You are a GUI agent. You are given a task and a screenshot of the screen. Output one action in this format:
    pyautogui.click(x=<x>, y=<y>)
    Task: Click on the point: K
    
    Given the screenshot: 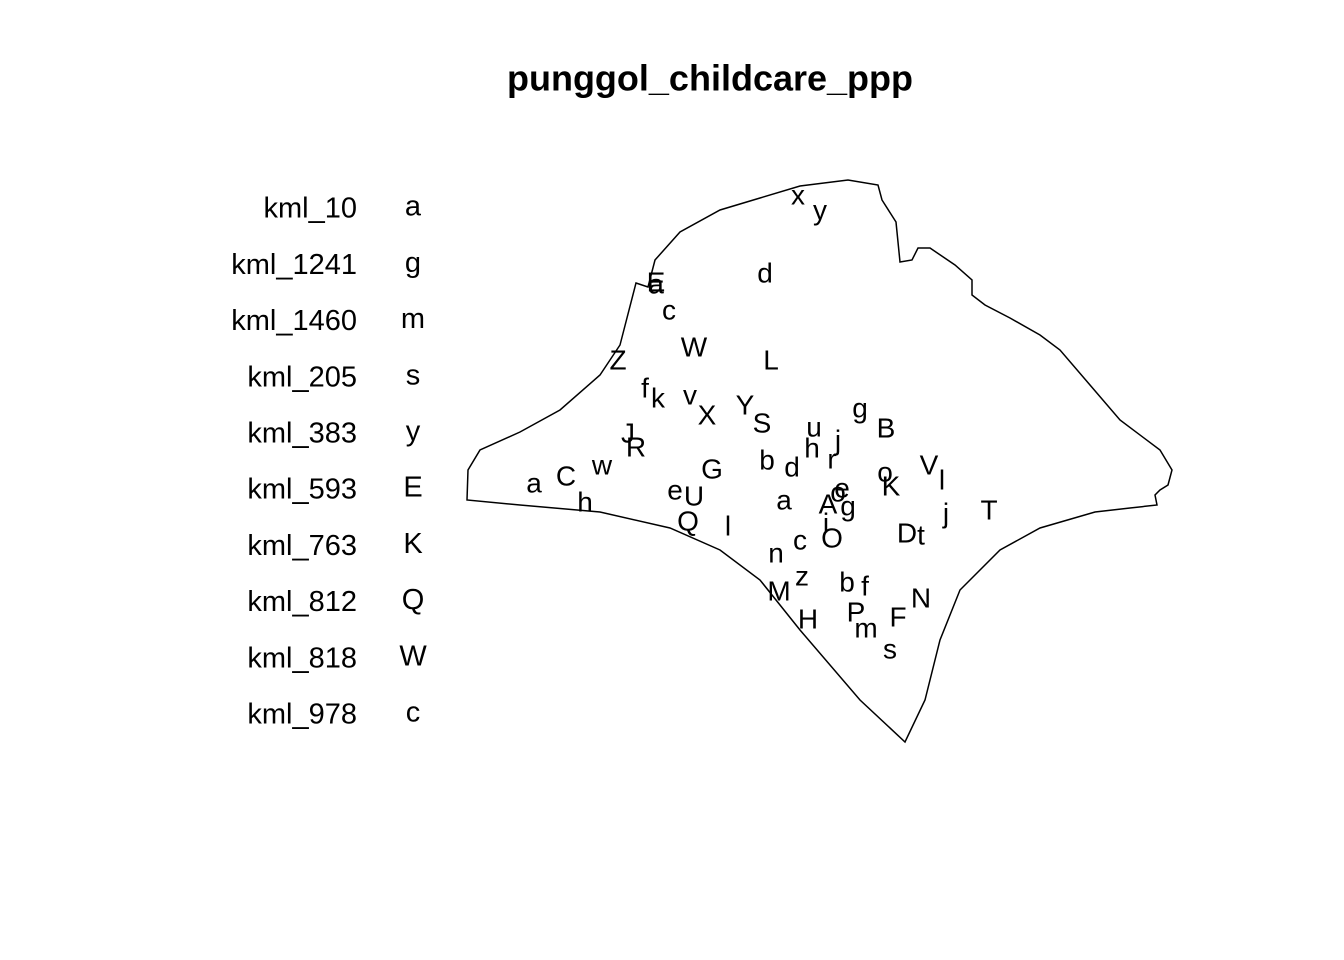 What is the action you would take?
    pyautogui.click(x=891, y=485)
    